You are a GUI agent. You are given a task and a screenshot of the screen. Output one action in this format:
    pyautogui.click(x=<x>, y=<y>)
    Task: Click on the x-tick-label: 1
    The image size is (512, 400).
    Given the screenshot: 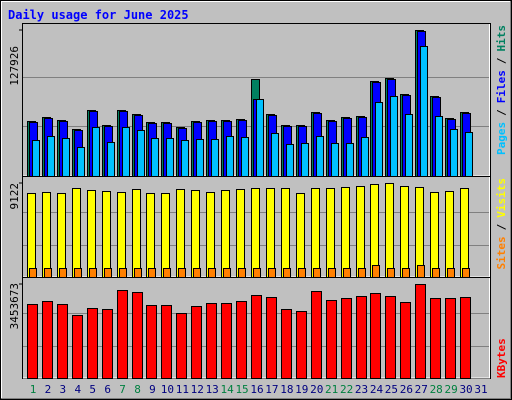 What is the action you would take?
    pyautogui.click(x=33, y=389)
    